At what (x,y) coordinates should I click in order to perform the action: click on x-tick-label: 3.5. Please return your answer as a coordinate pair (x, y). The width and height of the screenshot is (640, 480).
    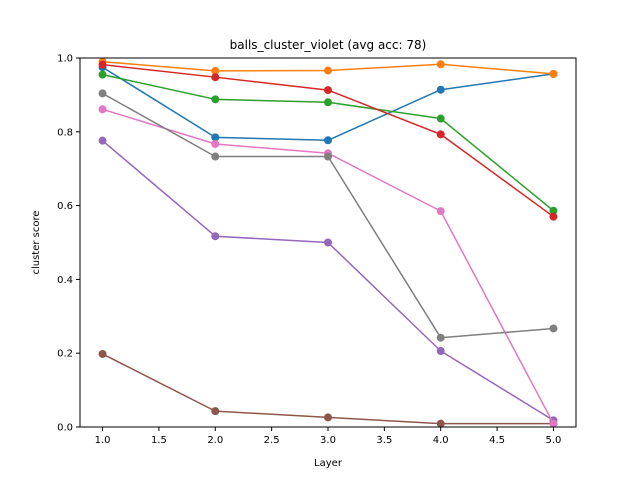
    Looking at the image, I should click on (384, 440).